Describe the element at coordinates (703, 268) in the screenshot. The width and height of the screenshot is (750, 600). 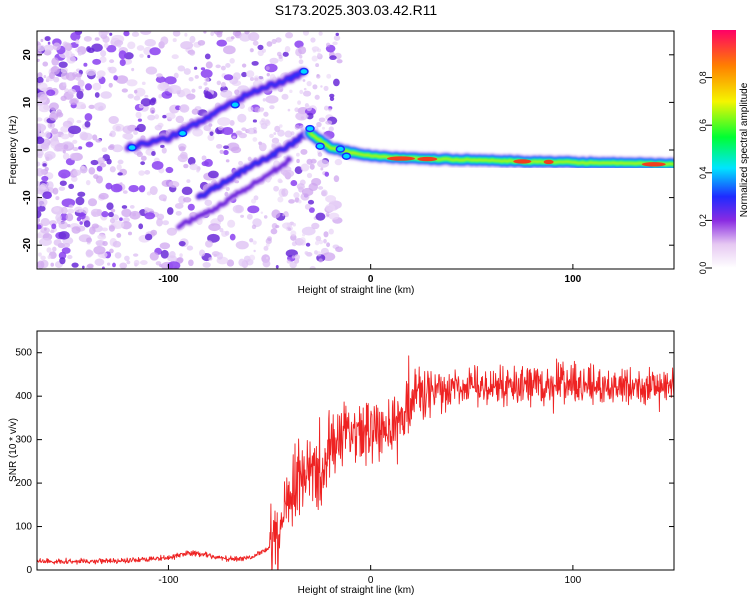
I see `colorbar-tick-label: 0.0` at that location.